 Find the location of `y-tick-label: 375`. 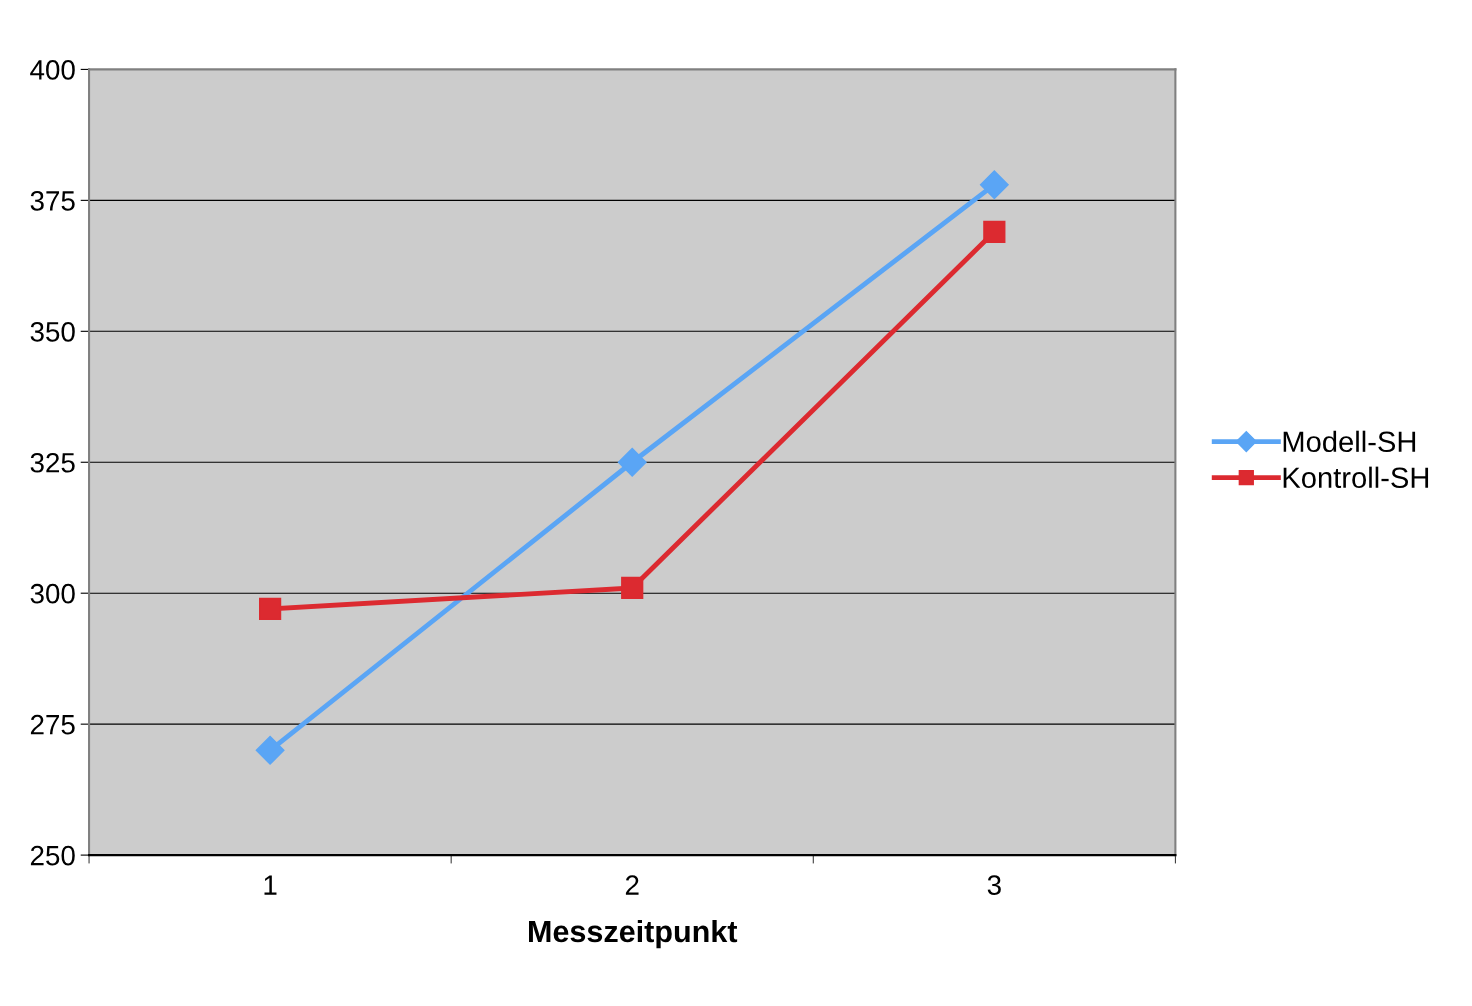

y-tick-label: 375 is located at coordinates (52, 201).